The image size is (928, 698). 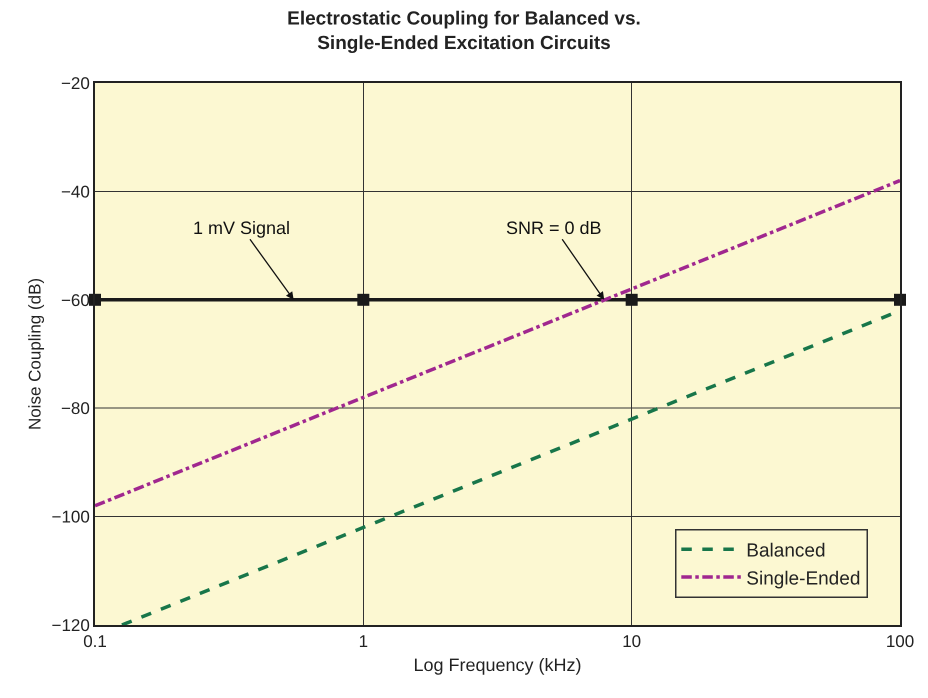 I want to click on y-tick-label: −40, so click(x=75, y=192).